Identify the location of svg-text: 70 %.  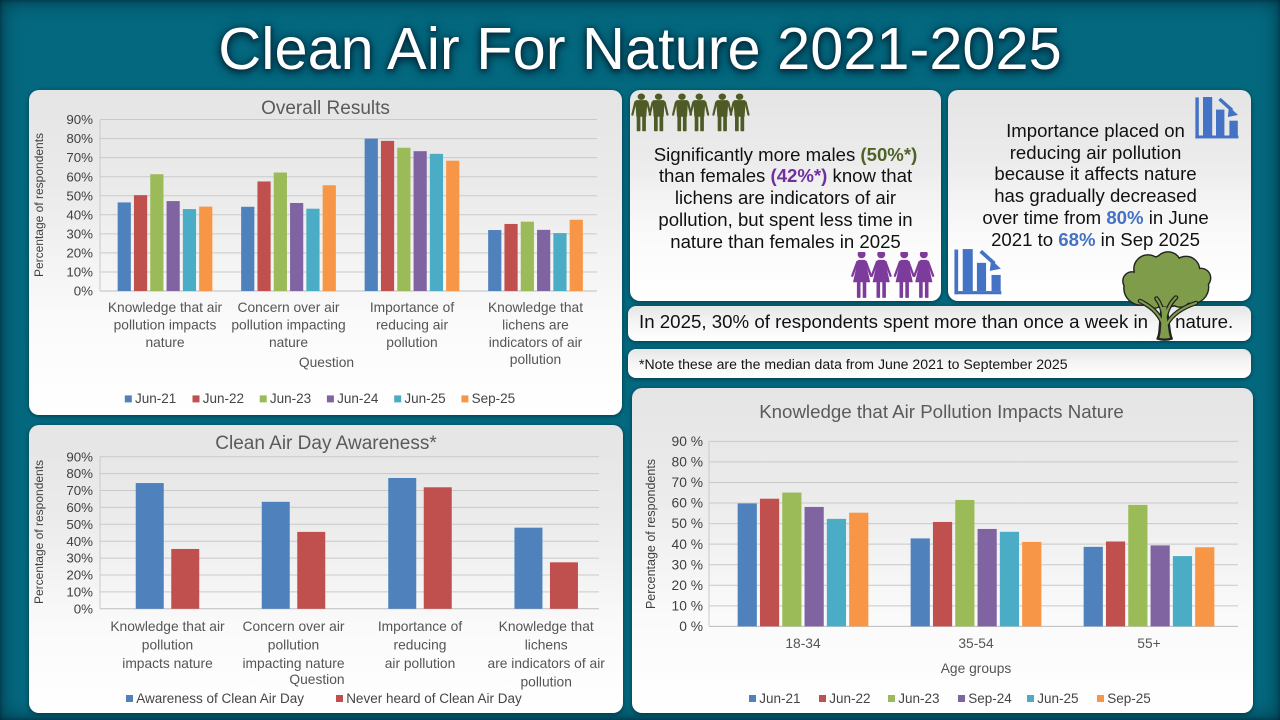
(687, 482).